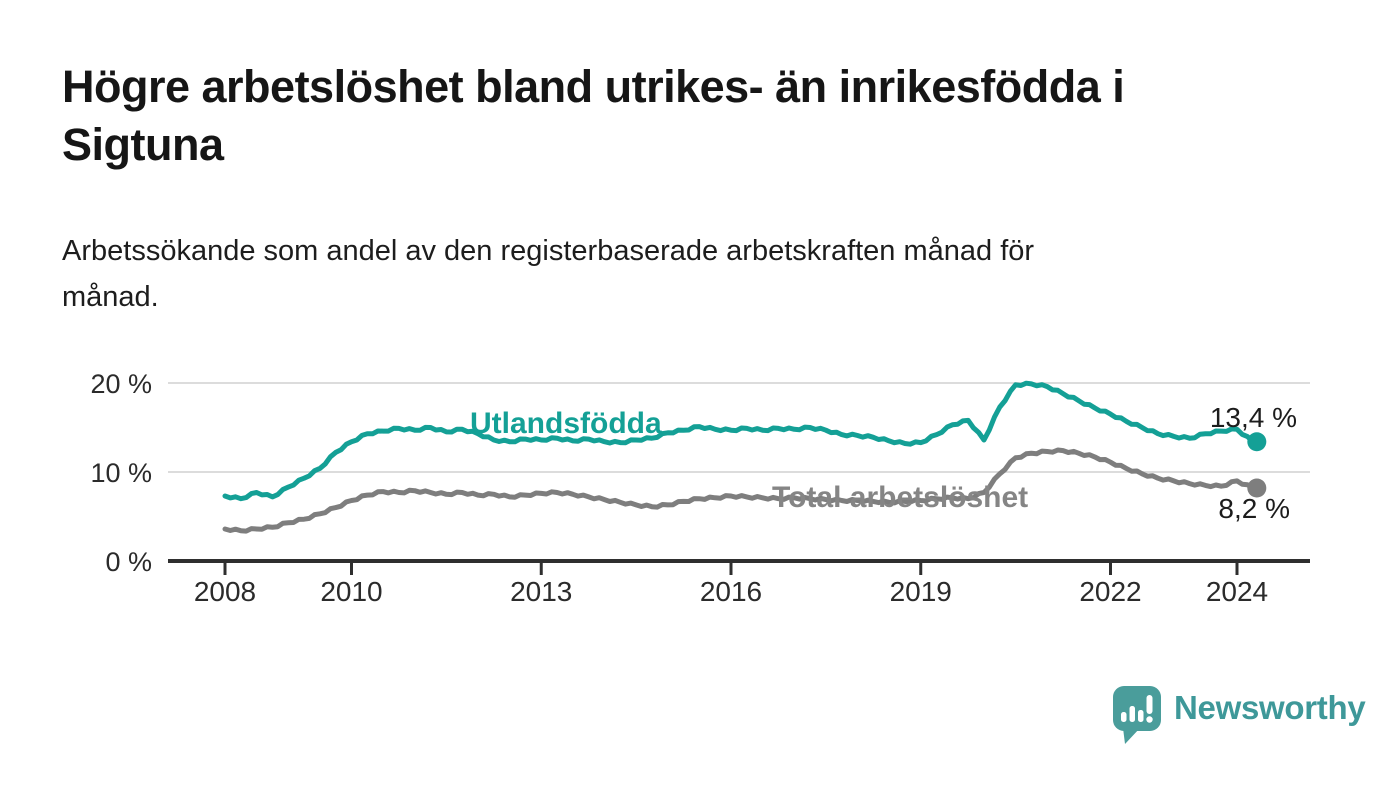 The height and width of the screenshot is (794, 1400). Describe the element at coordinates (541, 591) in the screenshot. I see `x-tick-label: 2013` at that location.